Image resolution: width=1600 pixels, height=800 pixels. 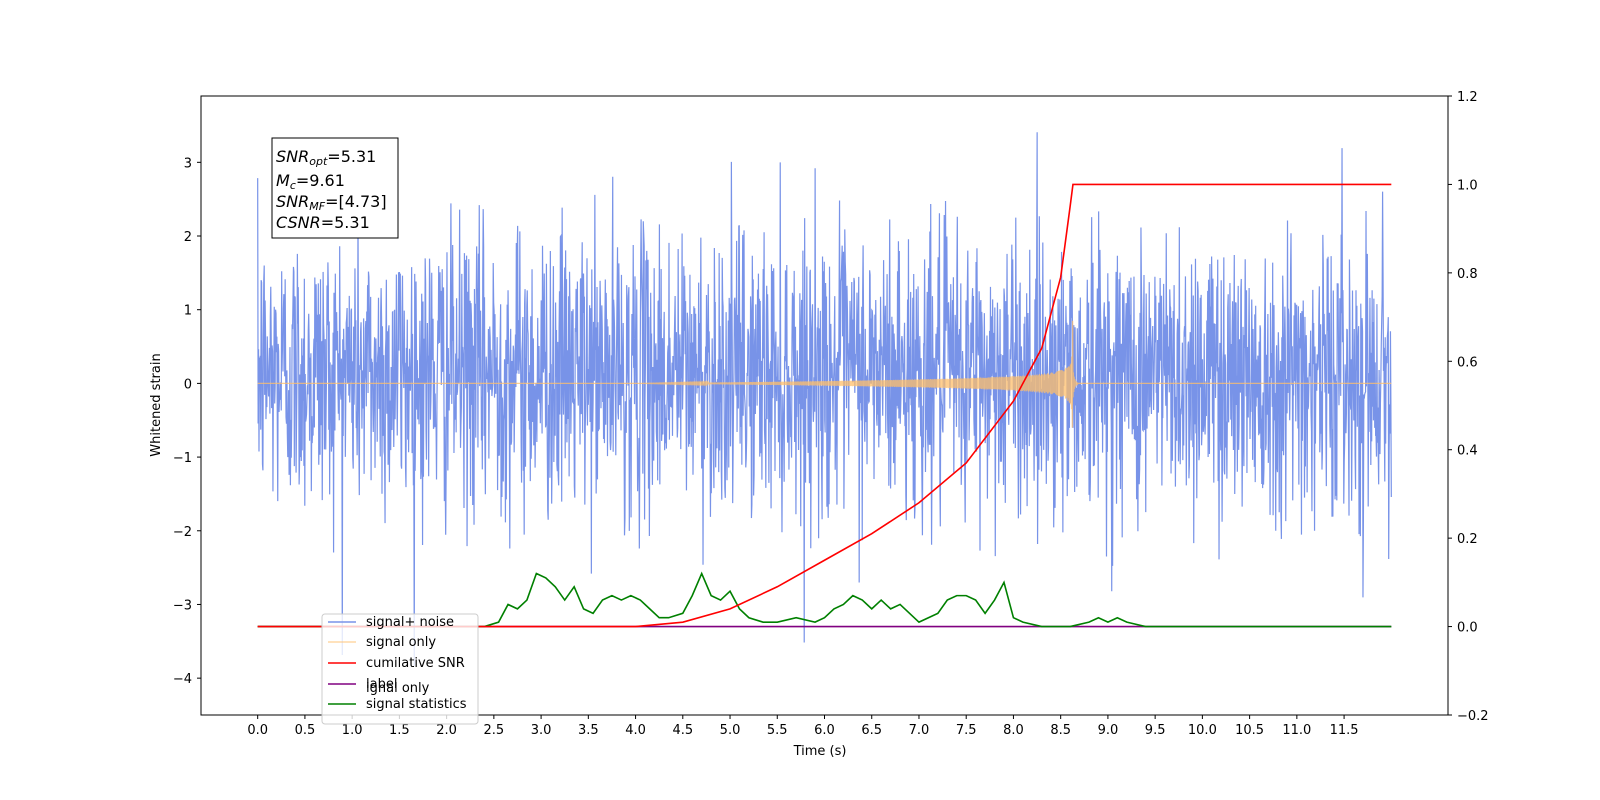 What do you see at coordinates (446, 730) in the screenshot?
I see `x-tick-label: 2.0` at bounding box center [446, 730].